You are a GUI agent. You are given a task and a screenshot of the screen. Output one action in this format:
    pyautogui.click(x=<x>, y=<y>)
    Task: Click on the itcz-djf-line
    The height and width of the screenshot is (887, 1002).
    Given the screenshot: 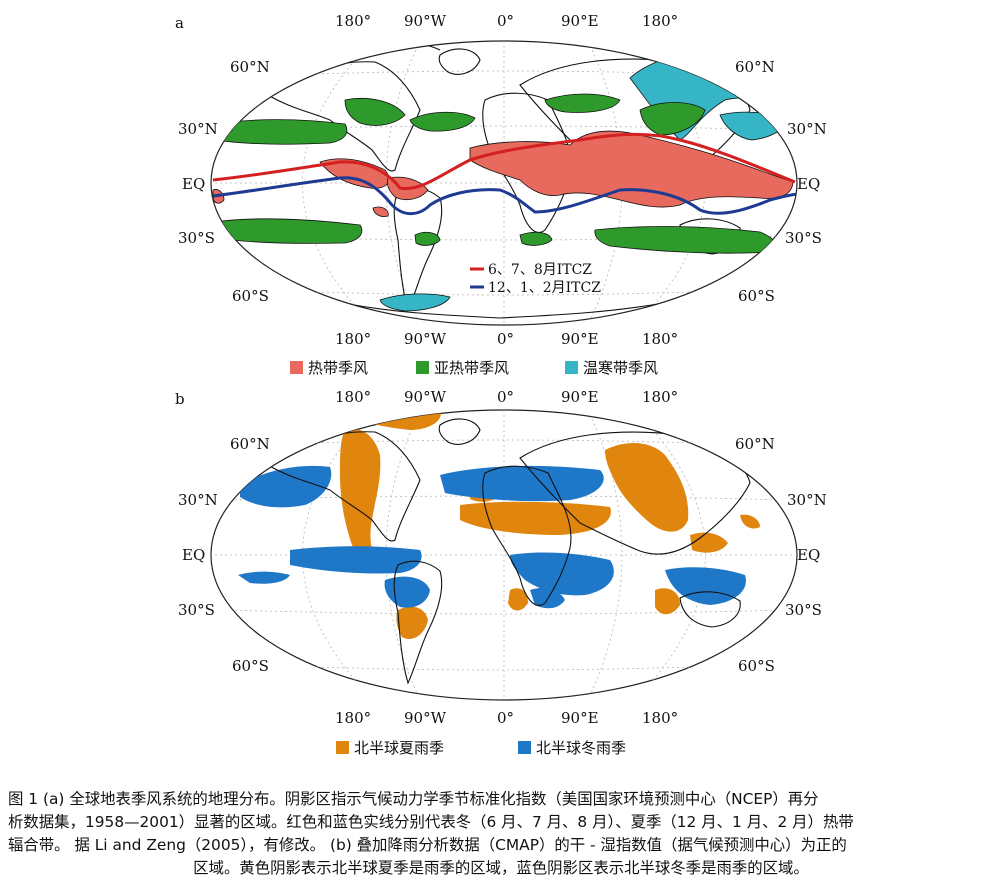 What is the action you would take?
    pyautogui.click(x=504, y=196)
    